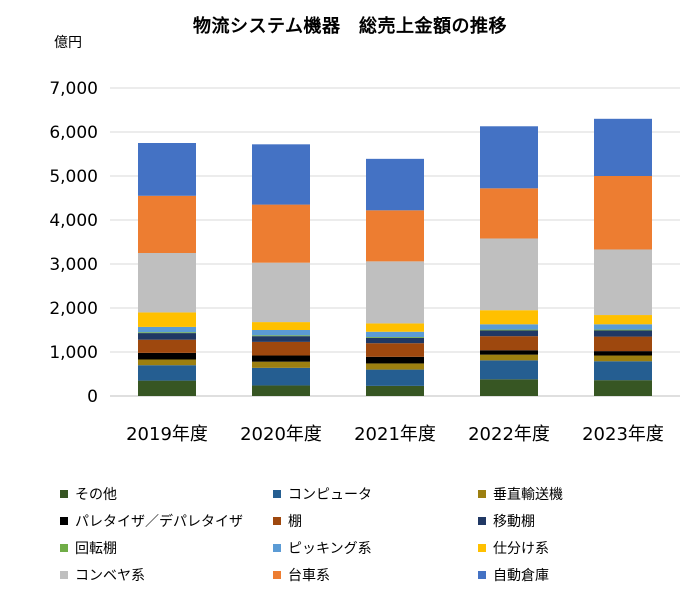  What do you see at coordinates (73, 177) in the screenshot?
I see `y-tick-label: 5,000` at bounding box center [73, 177].